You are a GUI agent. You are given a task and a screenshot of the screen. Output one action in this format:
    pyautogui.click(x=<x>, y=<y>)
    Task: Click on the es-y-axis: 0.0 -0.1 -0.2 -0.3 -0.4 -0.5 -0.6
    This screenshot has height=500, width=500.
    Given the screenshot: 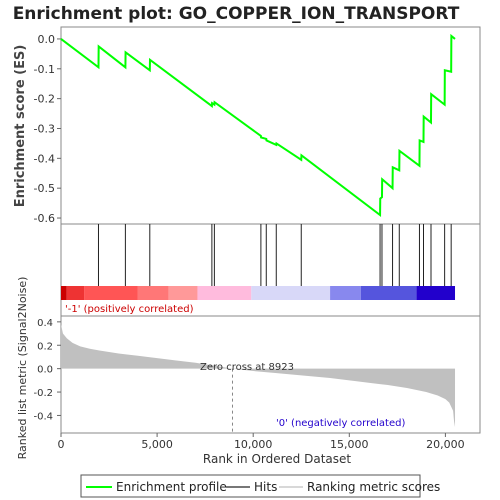 What is the action you would take?
    pyautogui.click(x=47, y=129)
    